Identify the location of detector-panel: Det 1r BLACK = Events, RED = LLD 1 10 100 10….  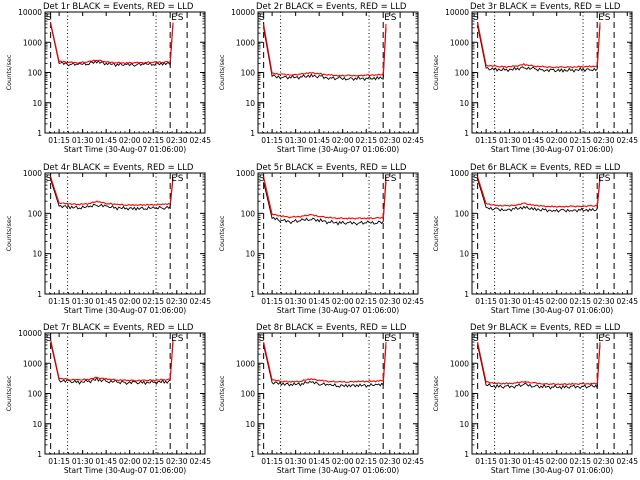
(108, 78).